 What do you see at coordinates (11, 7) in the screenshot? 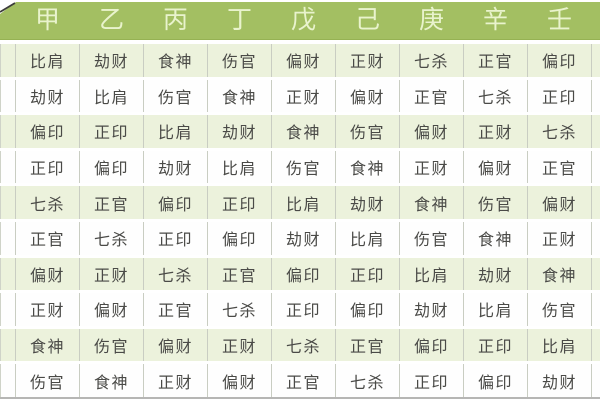
I see `diagonal-divider-line` at bounding box center [11, 7].